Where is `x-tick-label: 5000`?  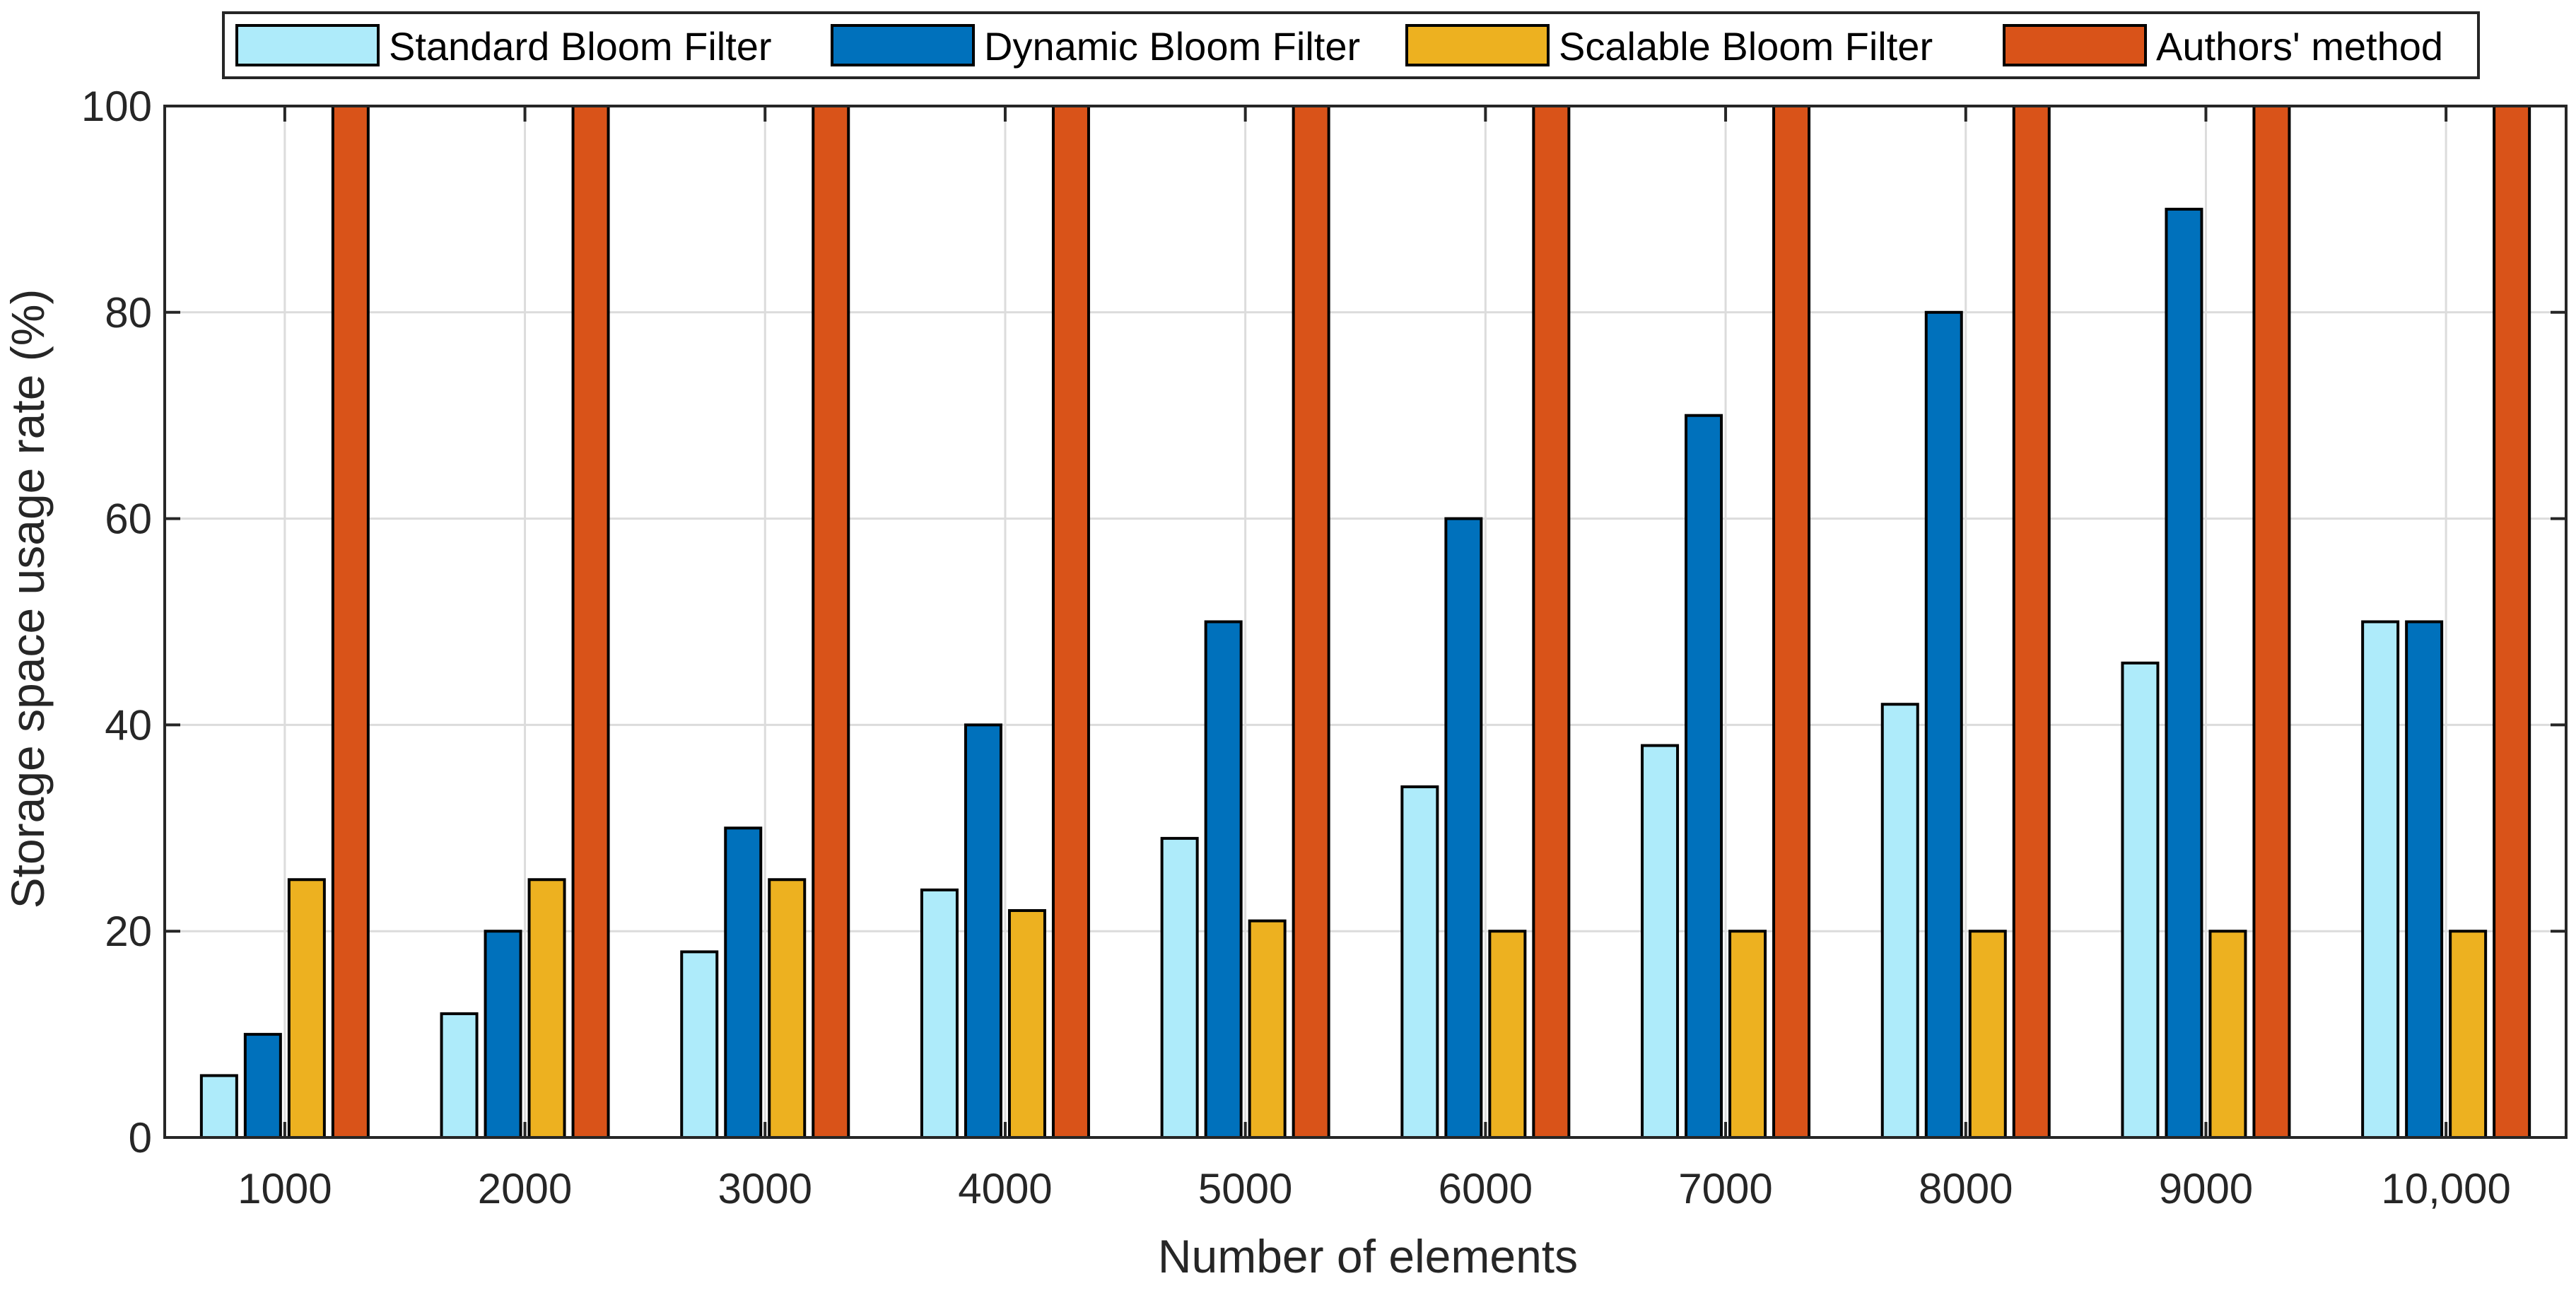 x-tick-label: 5000 is located at coordinates (1245, 1188).